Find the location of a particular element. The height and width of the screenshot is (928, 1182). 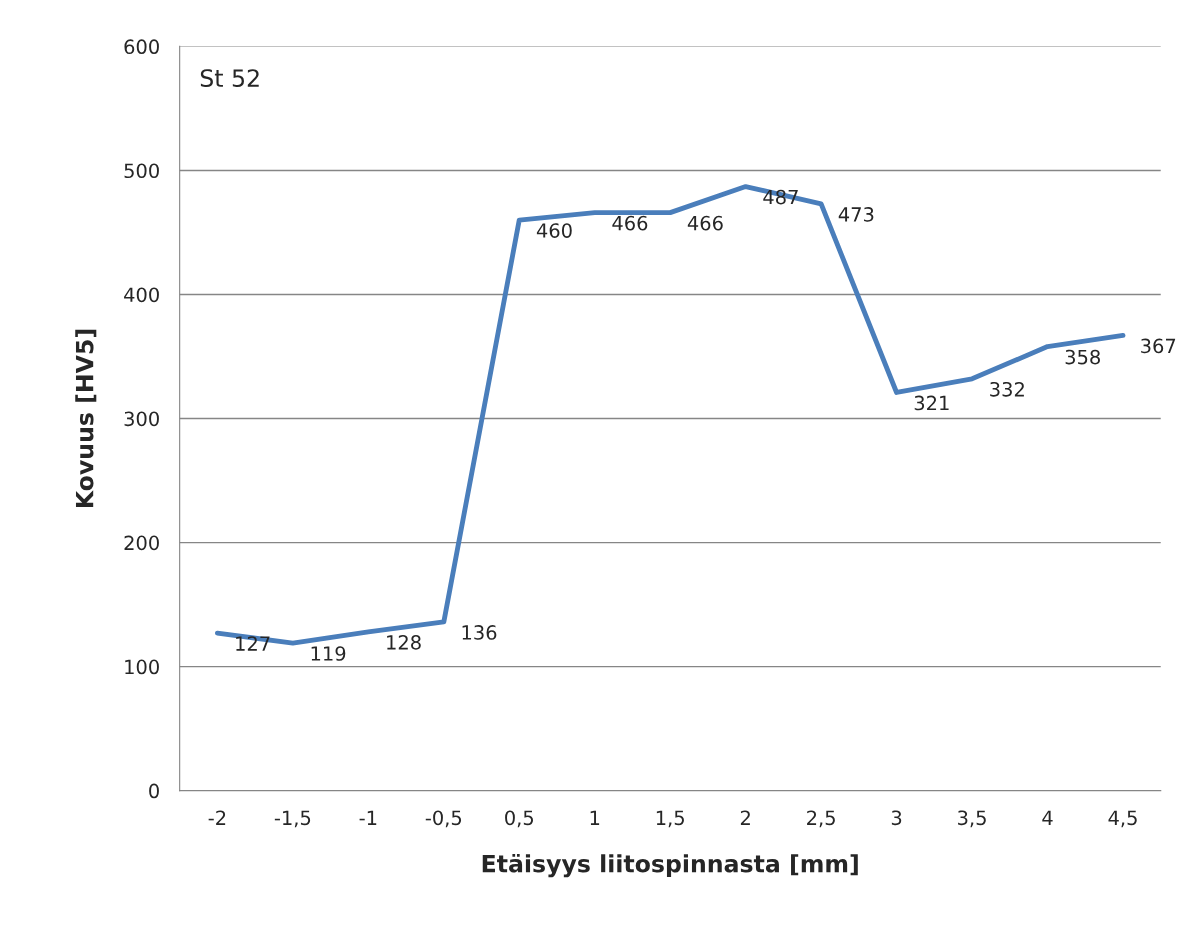

y-tick-label: 200 is located at coordinates (141, 543).